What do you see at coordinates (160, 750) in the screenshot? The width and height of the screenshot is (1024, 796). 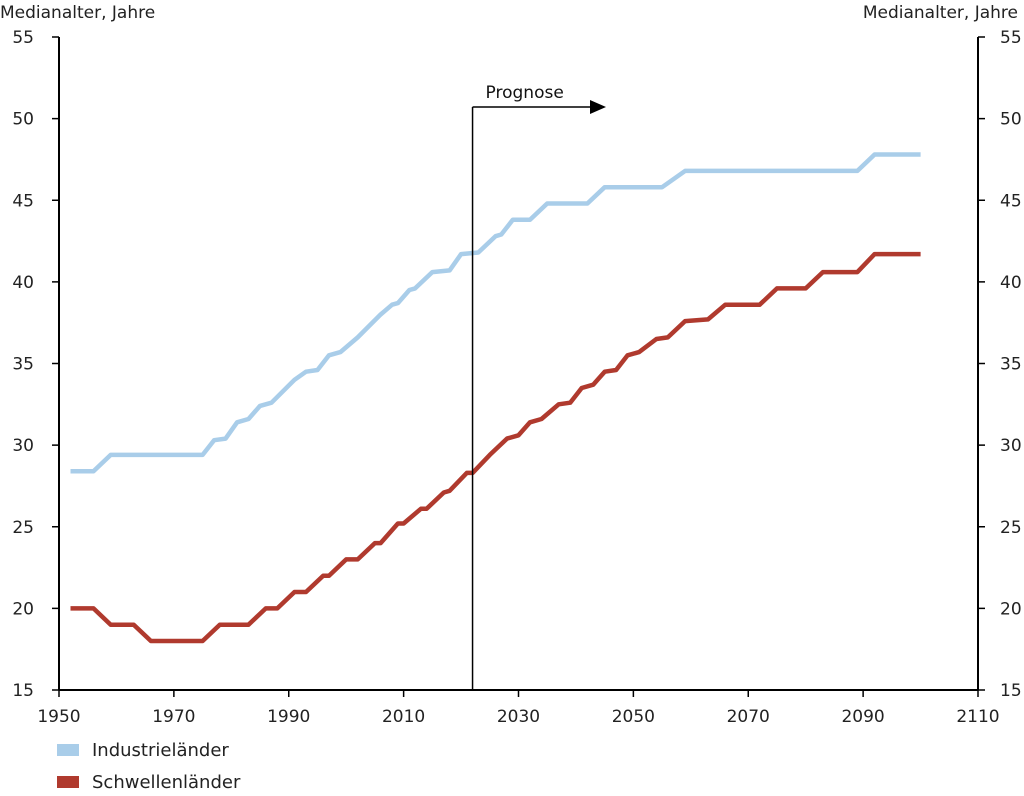 I see `legend-label-industrielaender: Industrieländer` at bounding box center [160, 750].